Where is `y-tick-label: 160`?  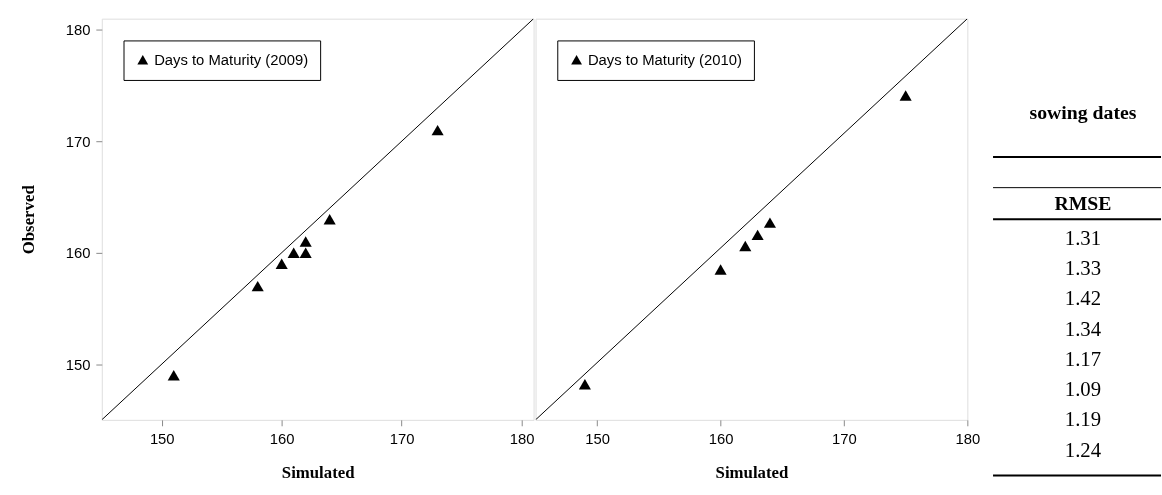 y-tick-label: 160 is located at coordinates (78, 253).